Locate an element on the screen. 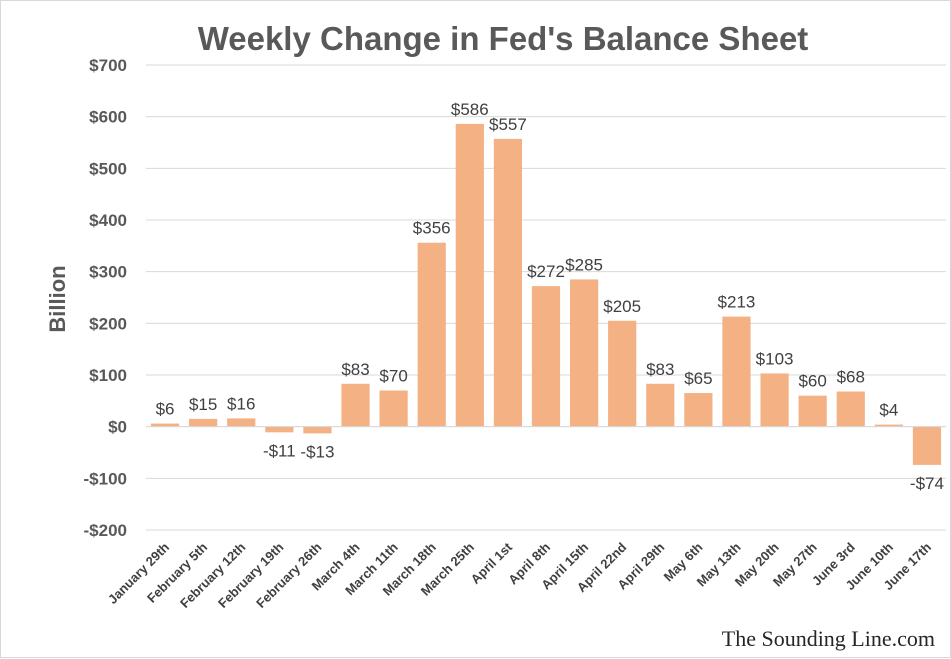 The width and height of the screenshot is (951, 659). y-tick-label: $600 is located at coordinates (108, 117).